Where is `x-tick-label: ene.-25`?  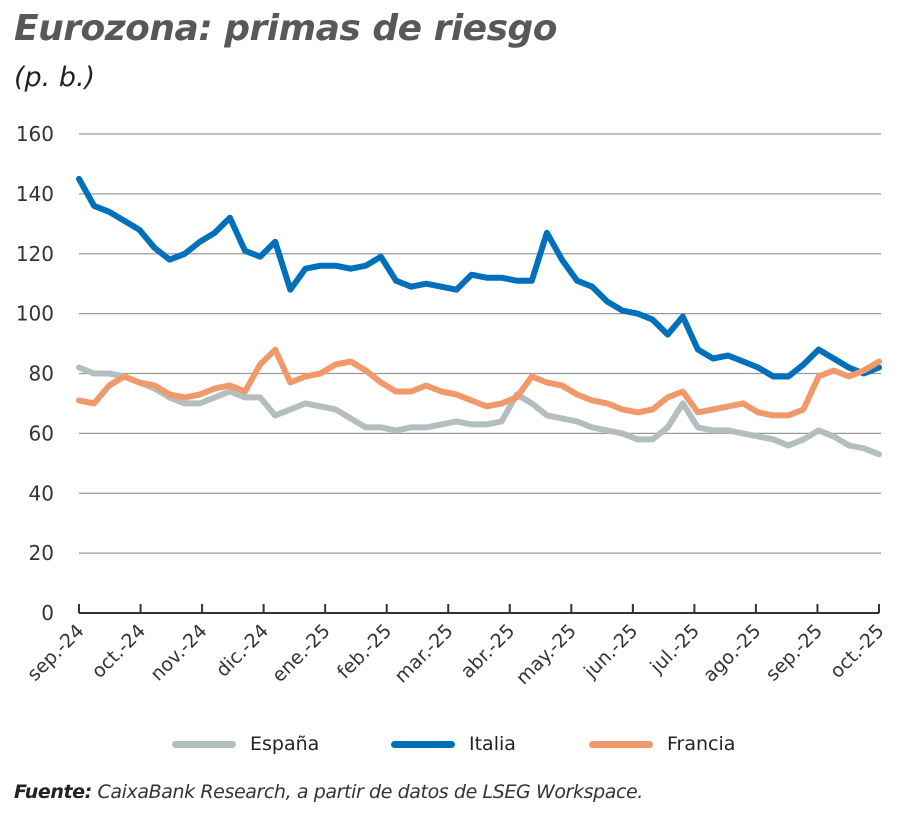
x-tick-label: ene.-25 is located at coordinates (301, 653).